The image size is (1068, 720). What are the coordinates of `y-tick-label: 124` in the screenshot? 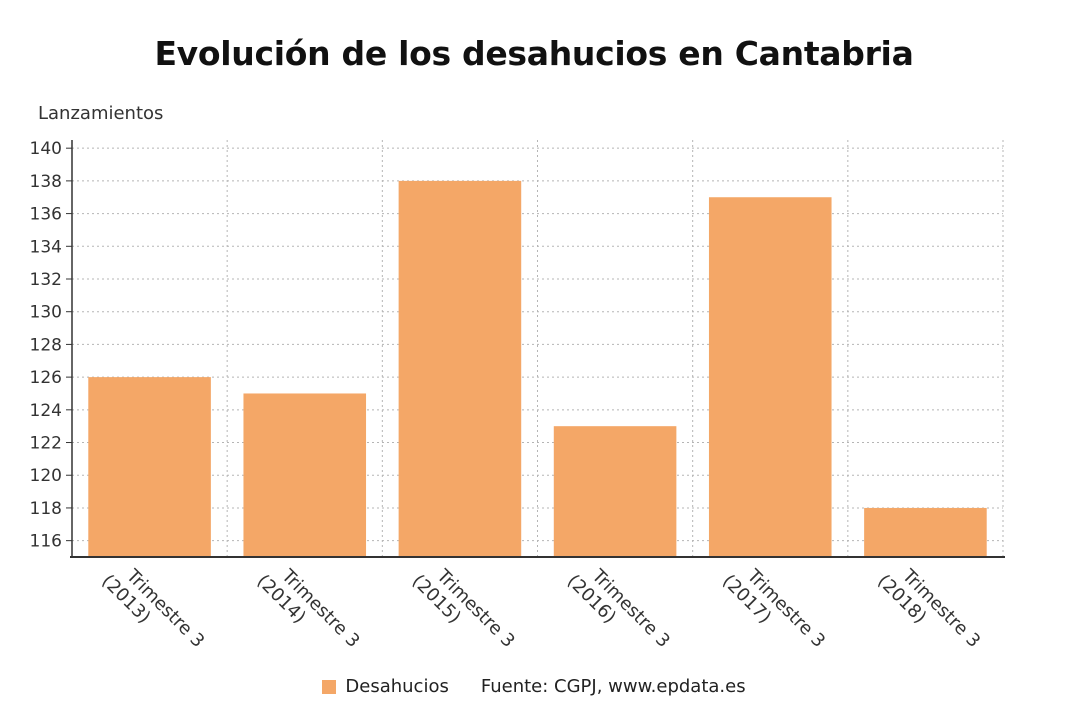 It's located at (46, 411).